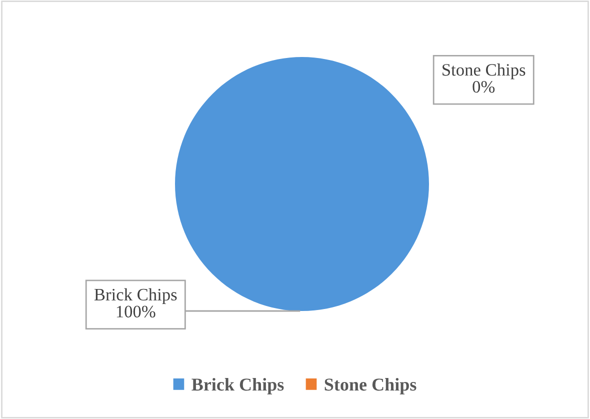 The height and width of the screenshot is (419, 590). I want to click on legend-label: Stone Chips, so click(370, 386).